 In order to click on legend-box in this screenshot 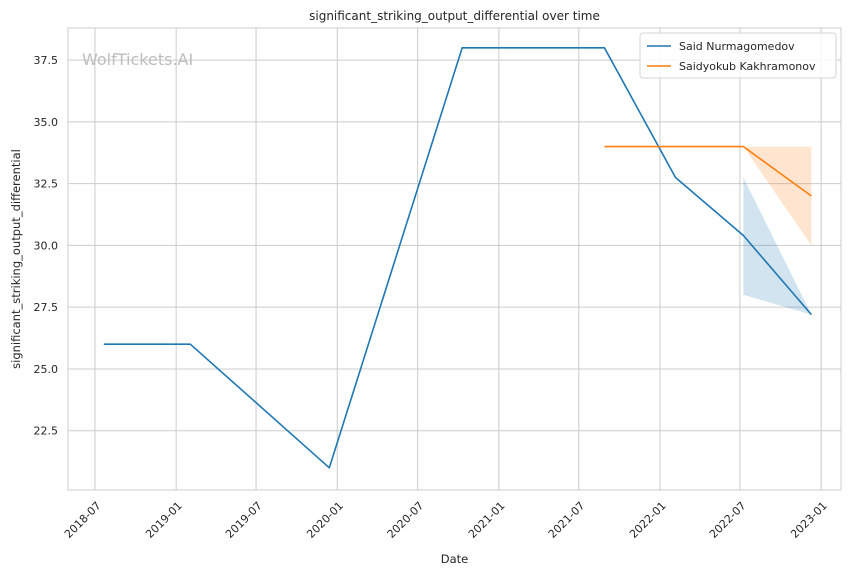, I will do `click(738, 55)`.